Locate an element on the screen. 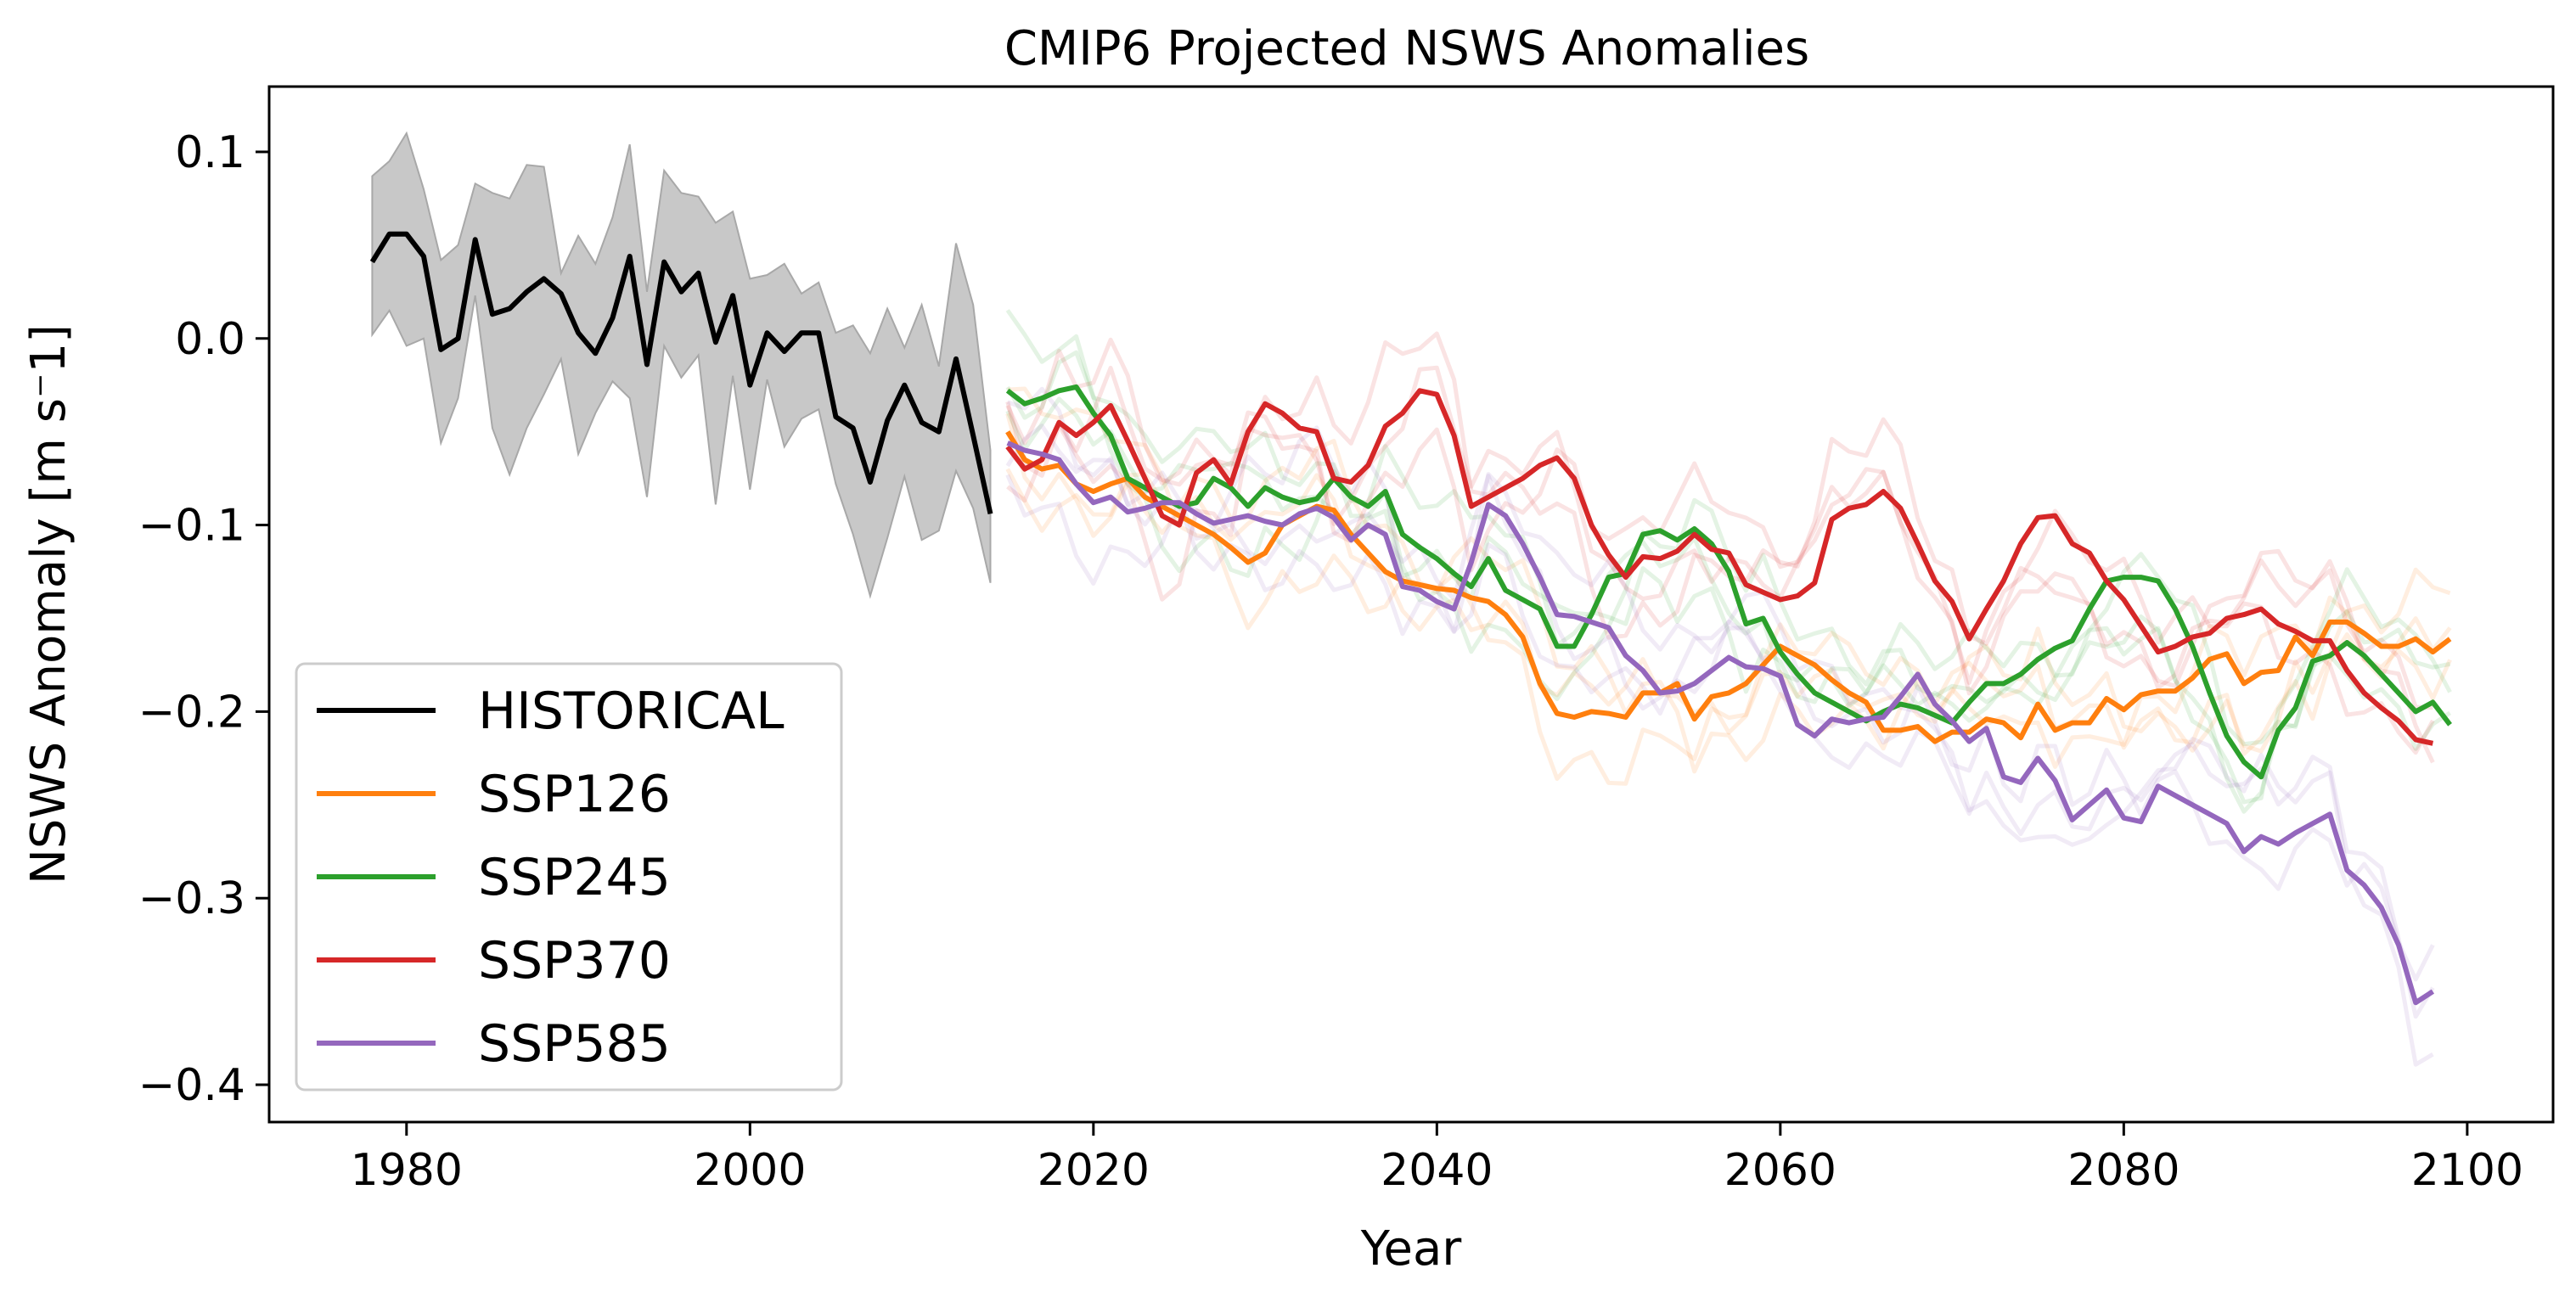  ssp126-series-line is located at coordinates (1728, 587).